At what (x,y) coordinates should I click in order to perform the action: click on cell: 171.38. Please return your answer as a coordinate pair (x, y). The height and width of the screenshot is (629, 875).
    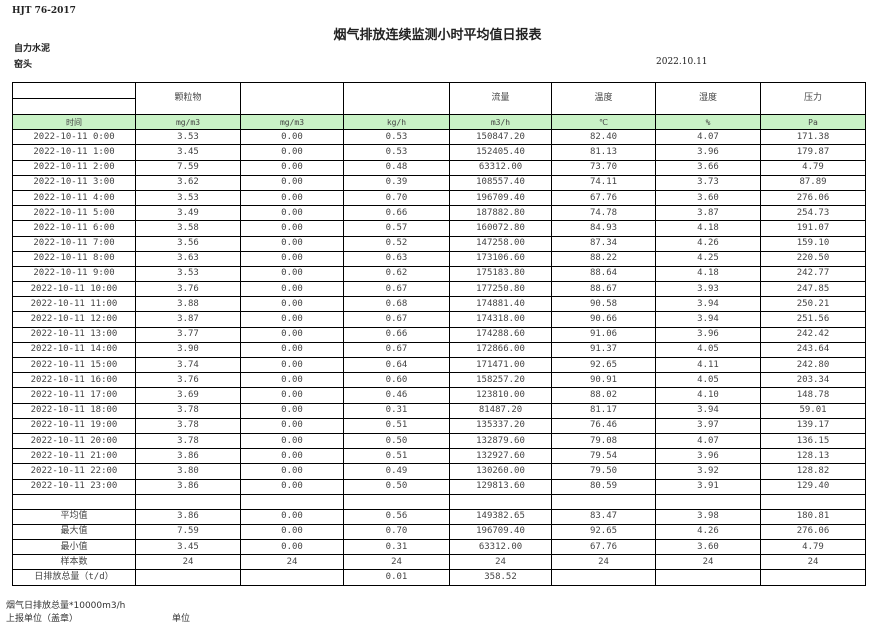
    Looking at the image, I should click on (813, 137).